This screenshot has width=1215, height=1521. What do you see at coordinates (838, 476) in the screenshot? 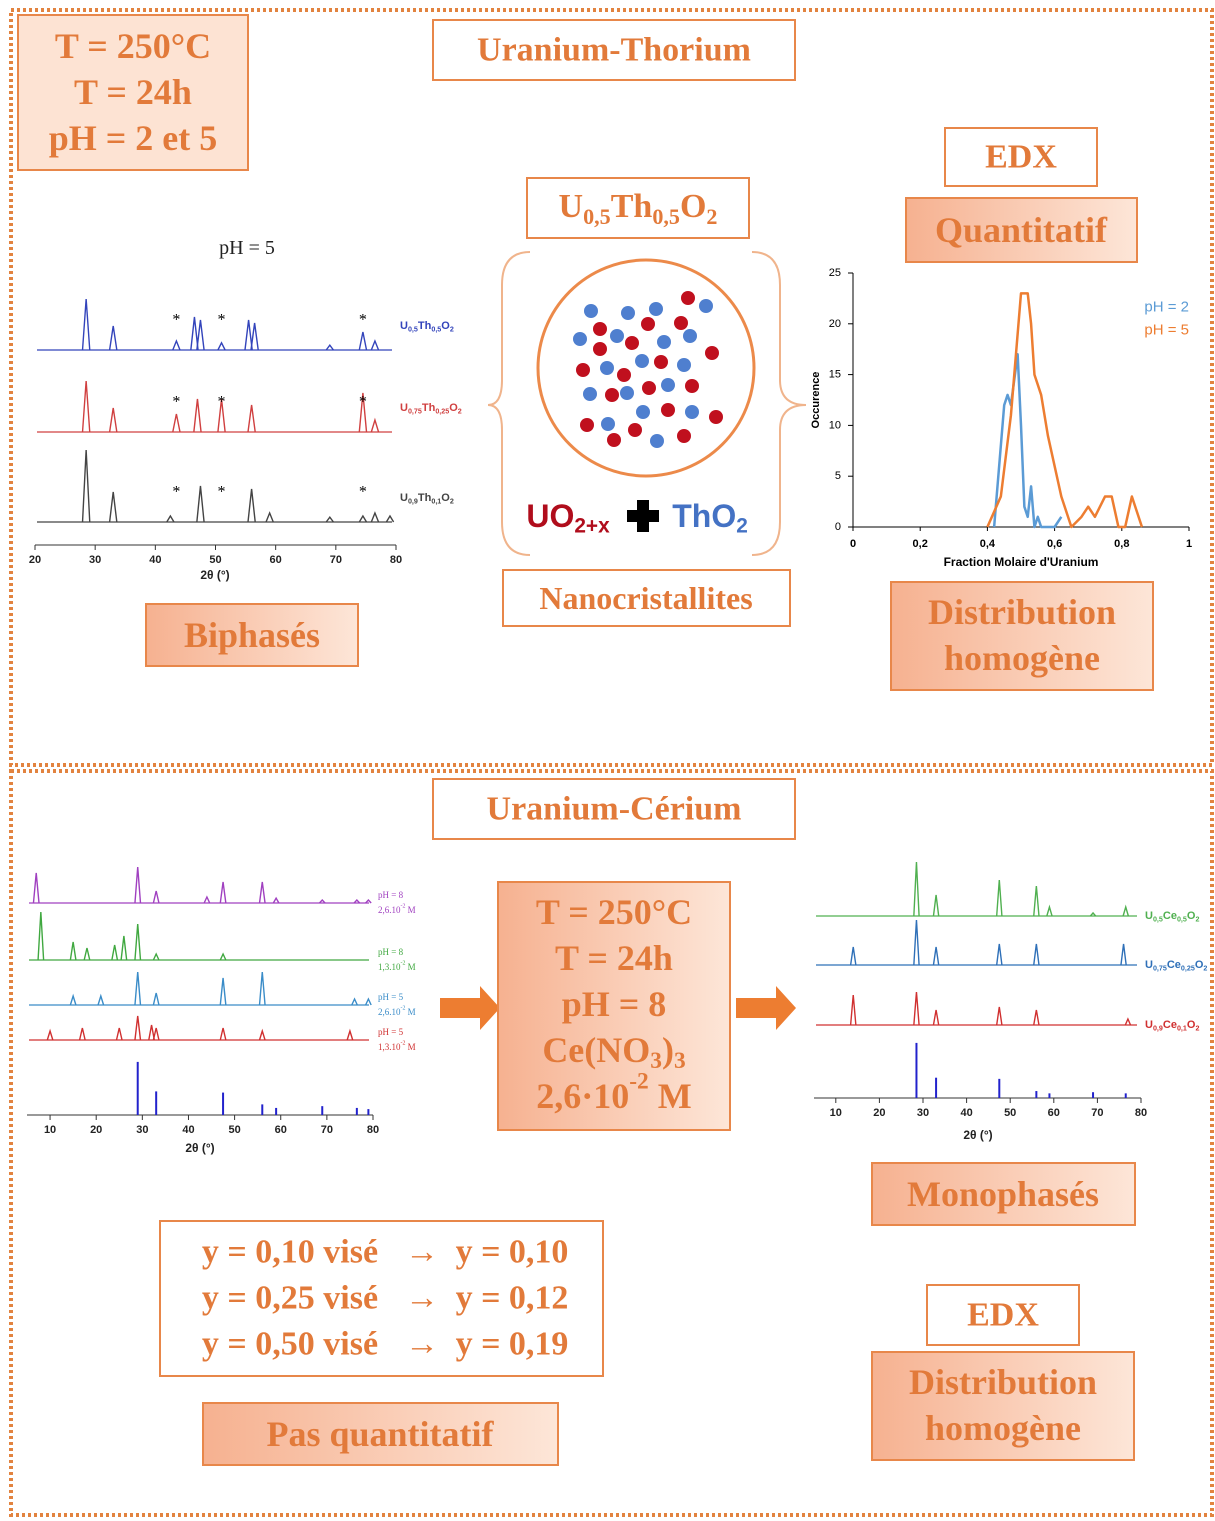
I see `y-tick-label: 5` at bounding box center [838, 476].